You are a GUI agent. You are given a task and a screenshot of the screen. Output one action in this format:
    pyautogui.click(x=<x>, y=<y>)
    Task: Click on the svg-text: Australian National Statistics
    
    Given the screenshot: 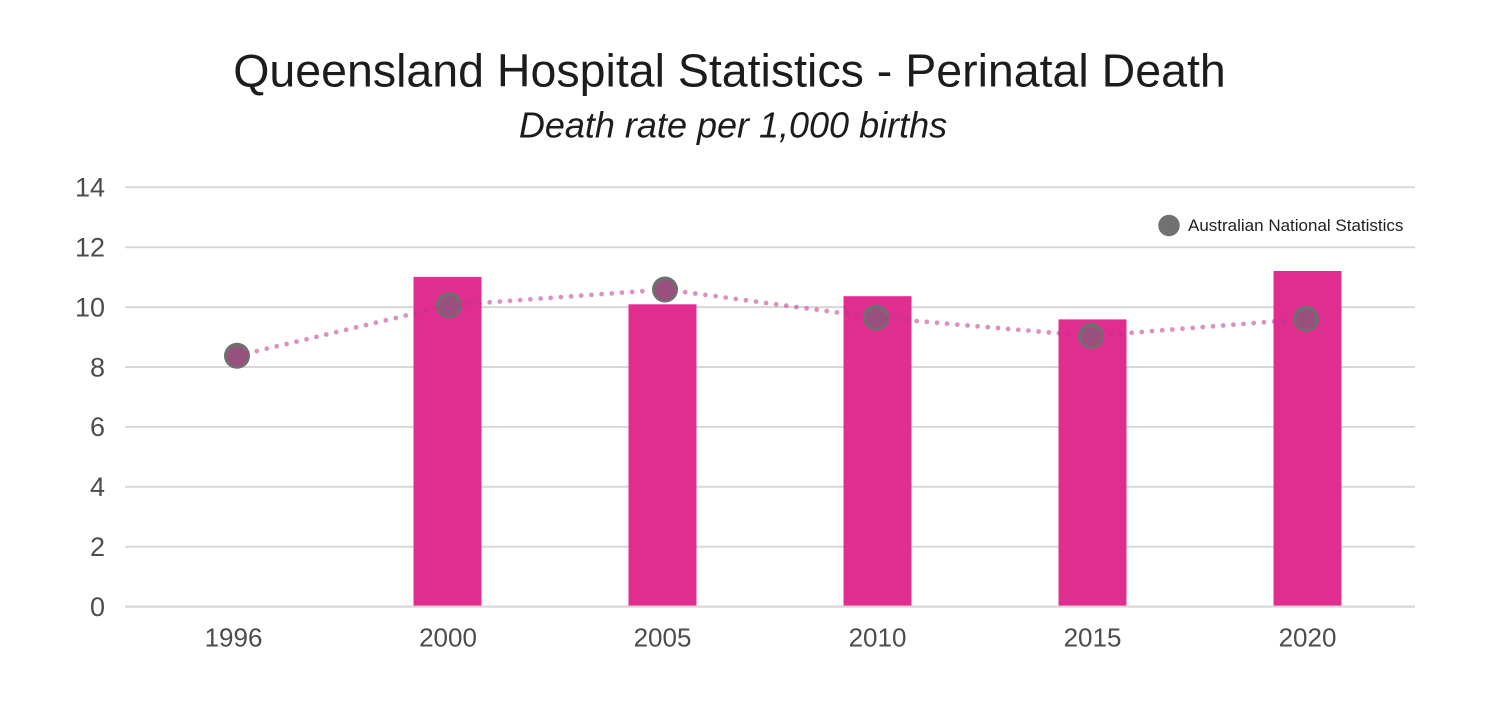 What is the action you would take?
    pyautogui.click(x=1295, y=225)
    